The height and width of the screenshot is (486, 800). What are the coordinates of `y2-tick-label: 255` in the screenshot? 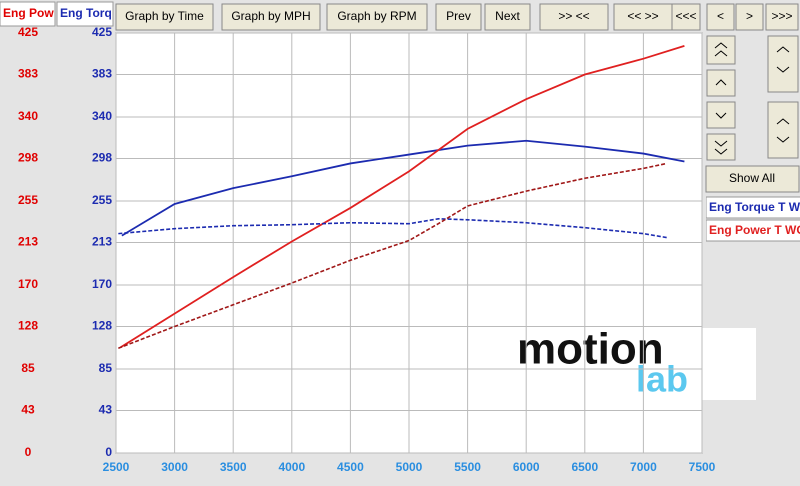 It's located at (28, 200).